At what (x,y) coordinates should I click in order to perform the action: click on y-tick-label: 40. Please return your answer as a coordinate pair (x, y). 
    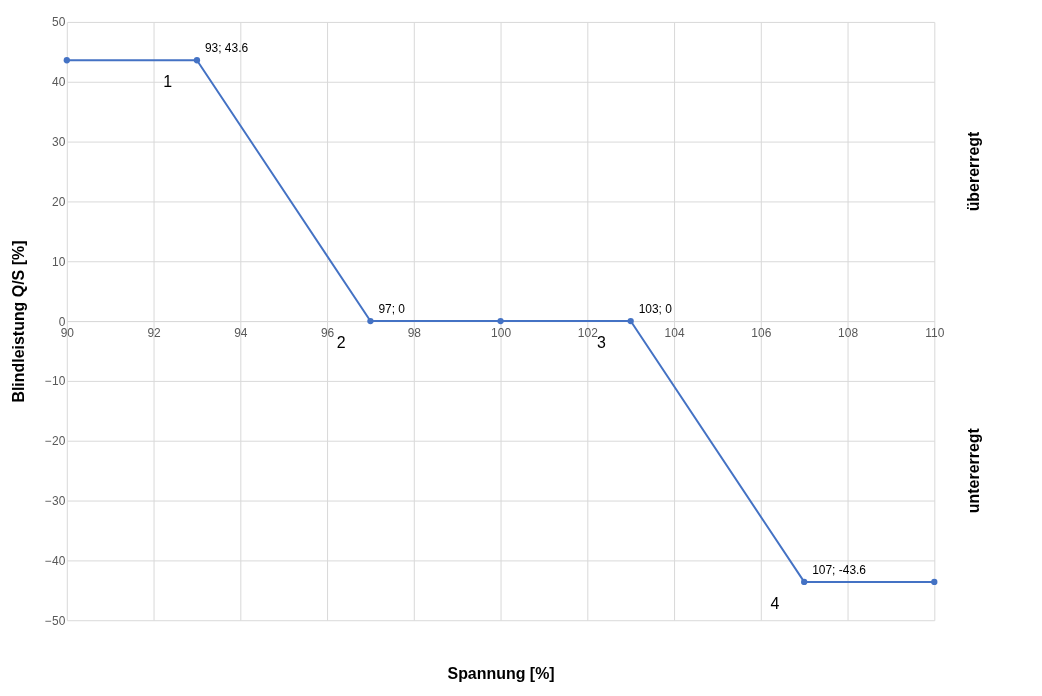
    Looking at the image, I should click on (59, 82).